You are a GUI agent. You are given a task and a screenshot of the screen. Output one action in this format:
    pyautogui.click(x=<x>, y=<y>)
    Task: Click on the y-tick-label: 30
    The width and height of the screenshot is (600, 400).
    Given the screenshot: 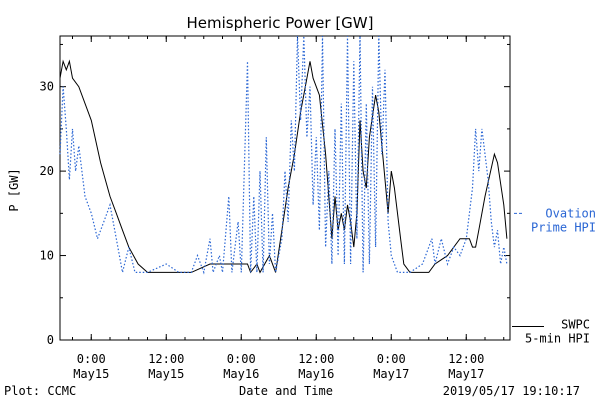 What is the action you would take?
    pyautogui.click(x=47, y=87)
    